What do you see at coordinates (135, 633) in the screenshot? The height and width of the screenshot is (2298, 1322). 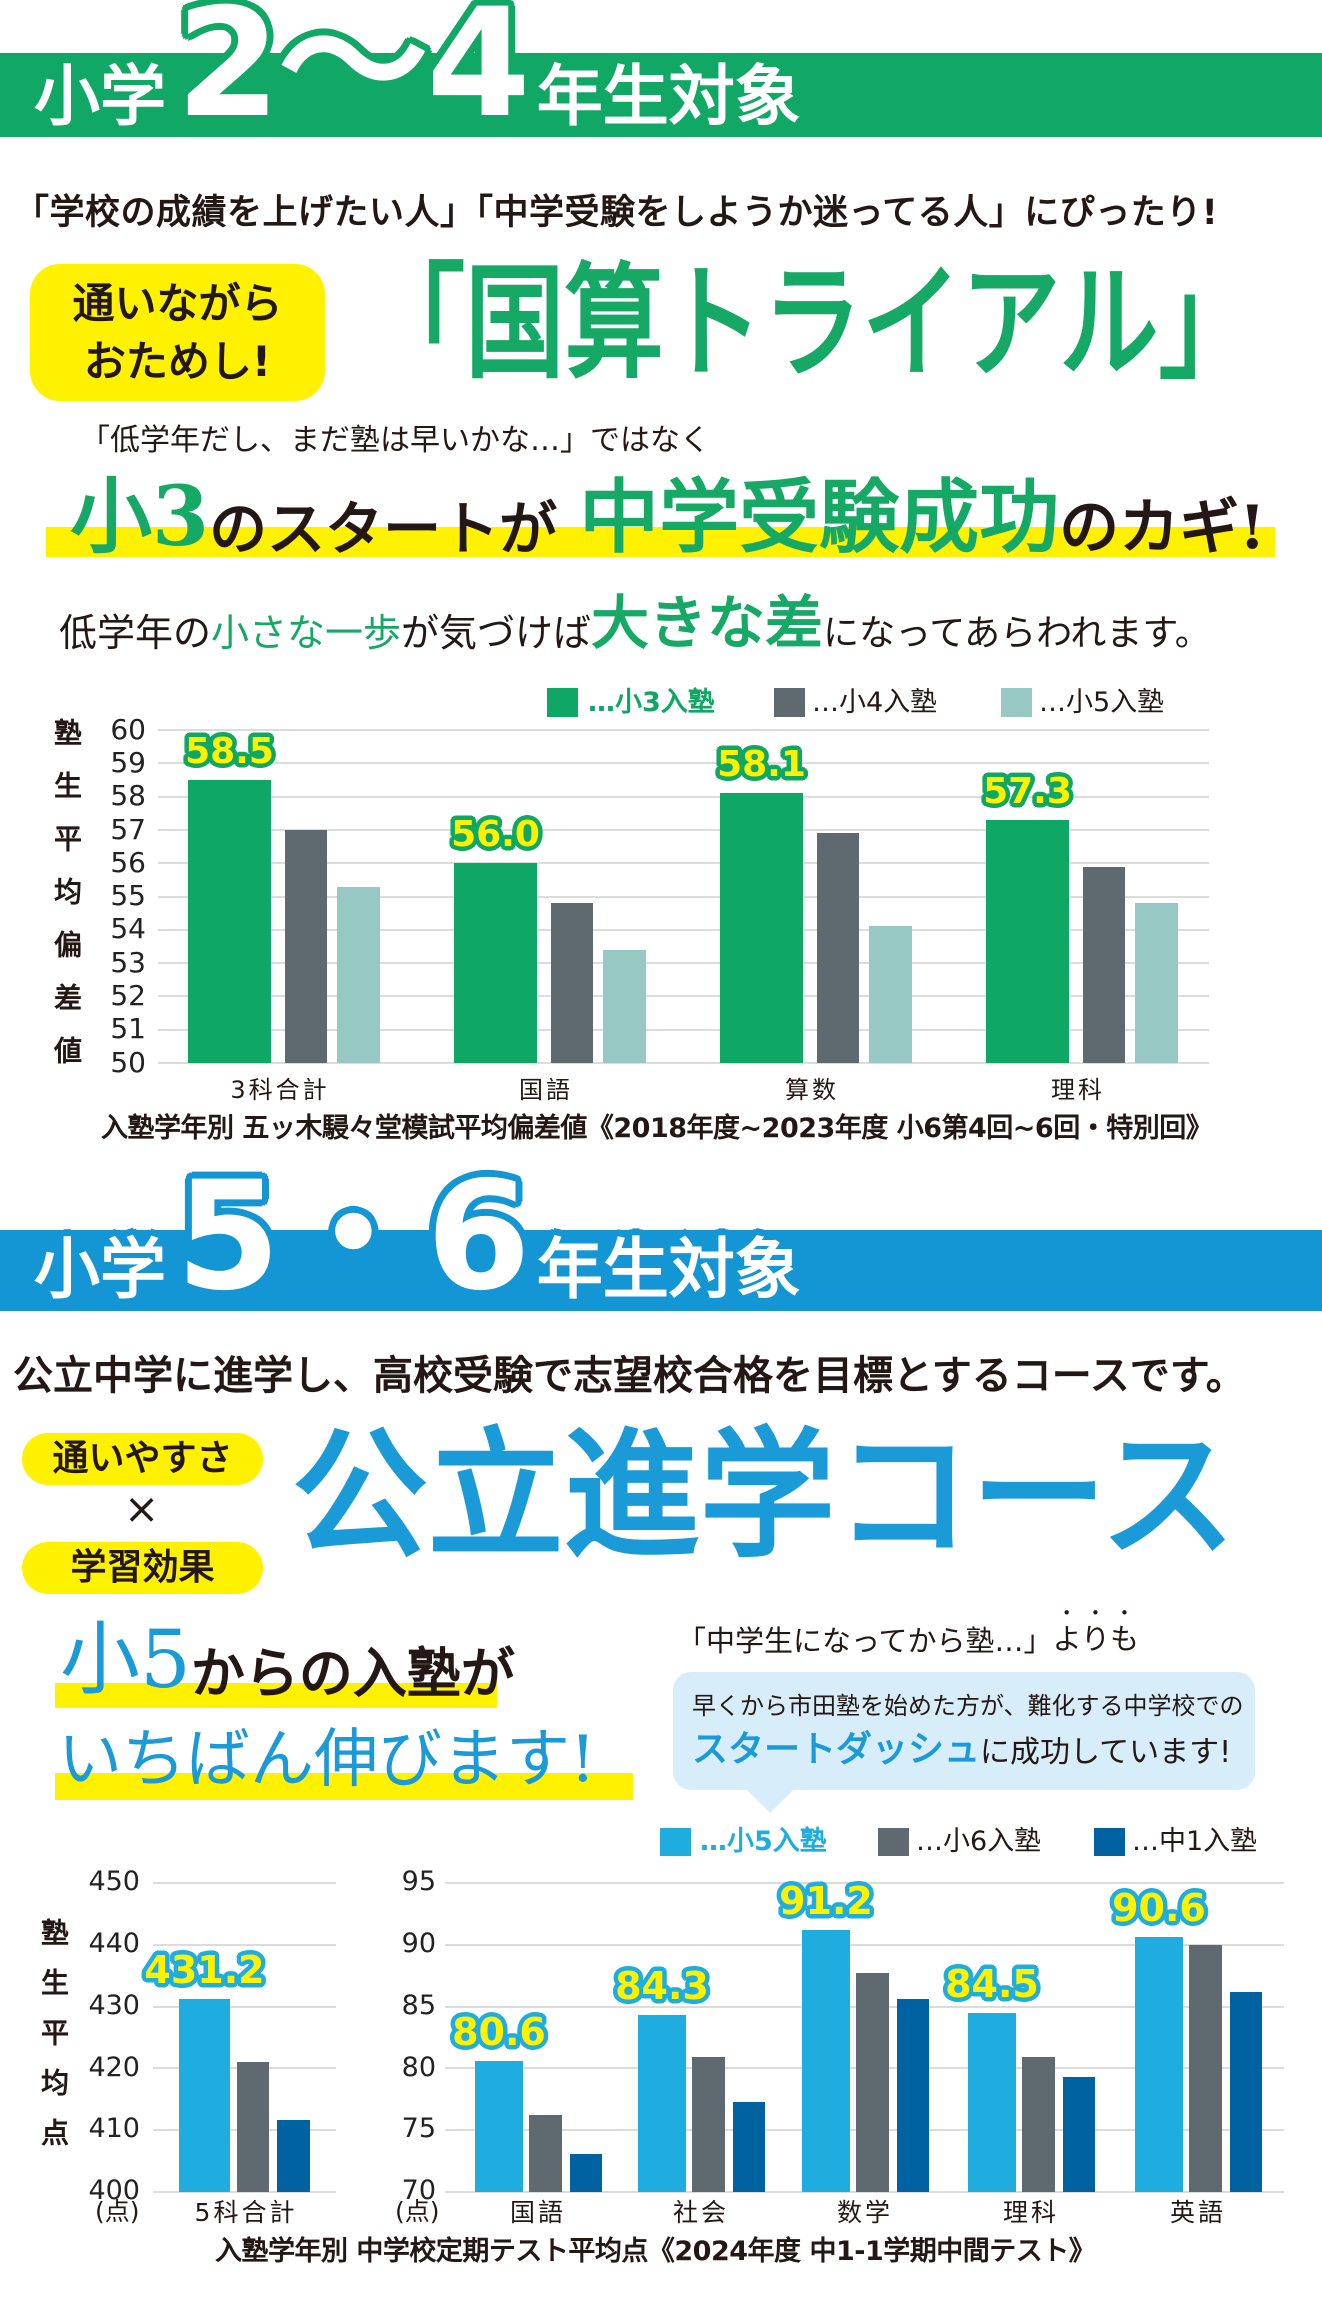 I see `tagline-part1: 低学年の` at bounding box center [135, 633].